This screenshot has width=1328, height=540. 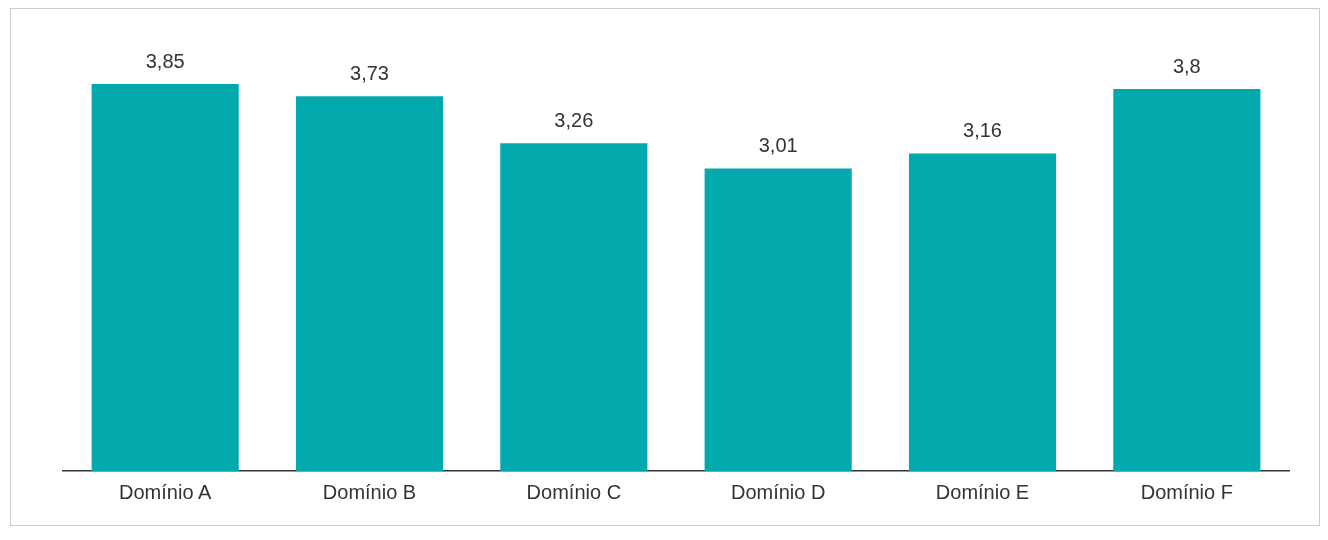 I want to click on data-label: 3,16, so click(x=982, y=129).